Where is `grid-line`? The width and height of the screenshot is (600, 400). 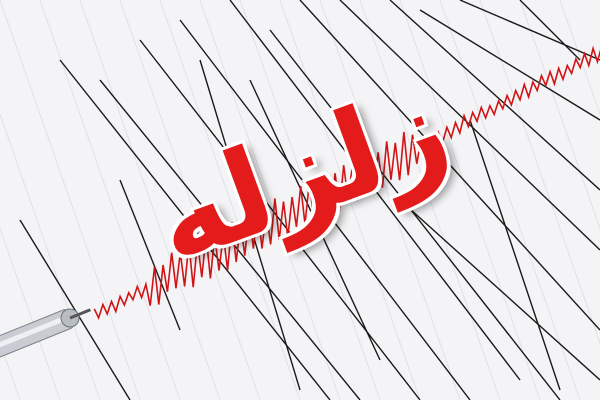
grid-line is located at coordinates (560, 200).